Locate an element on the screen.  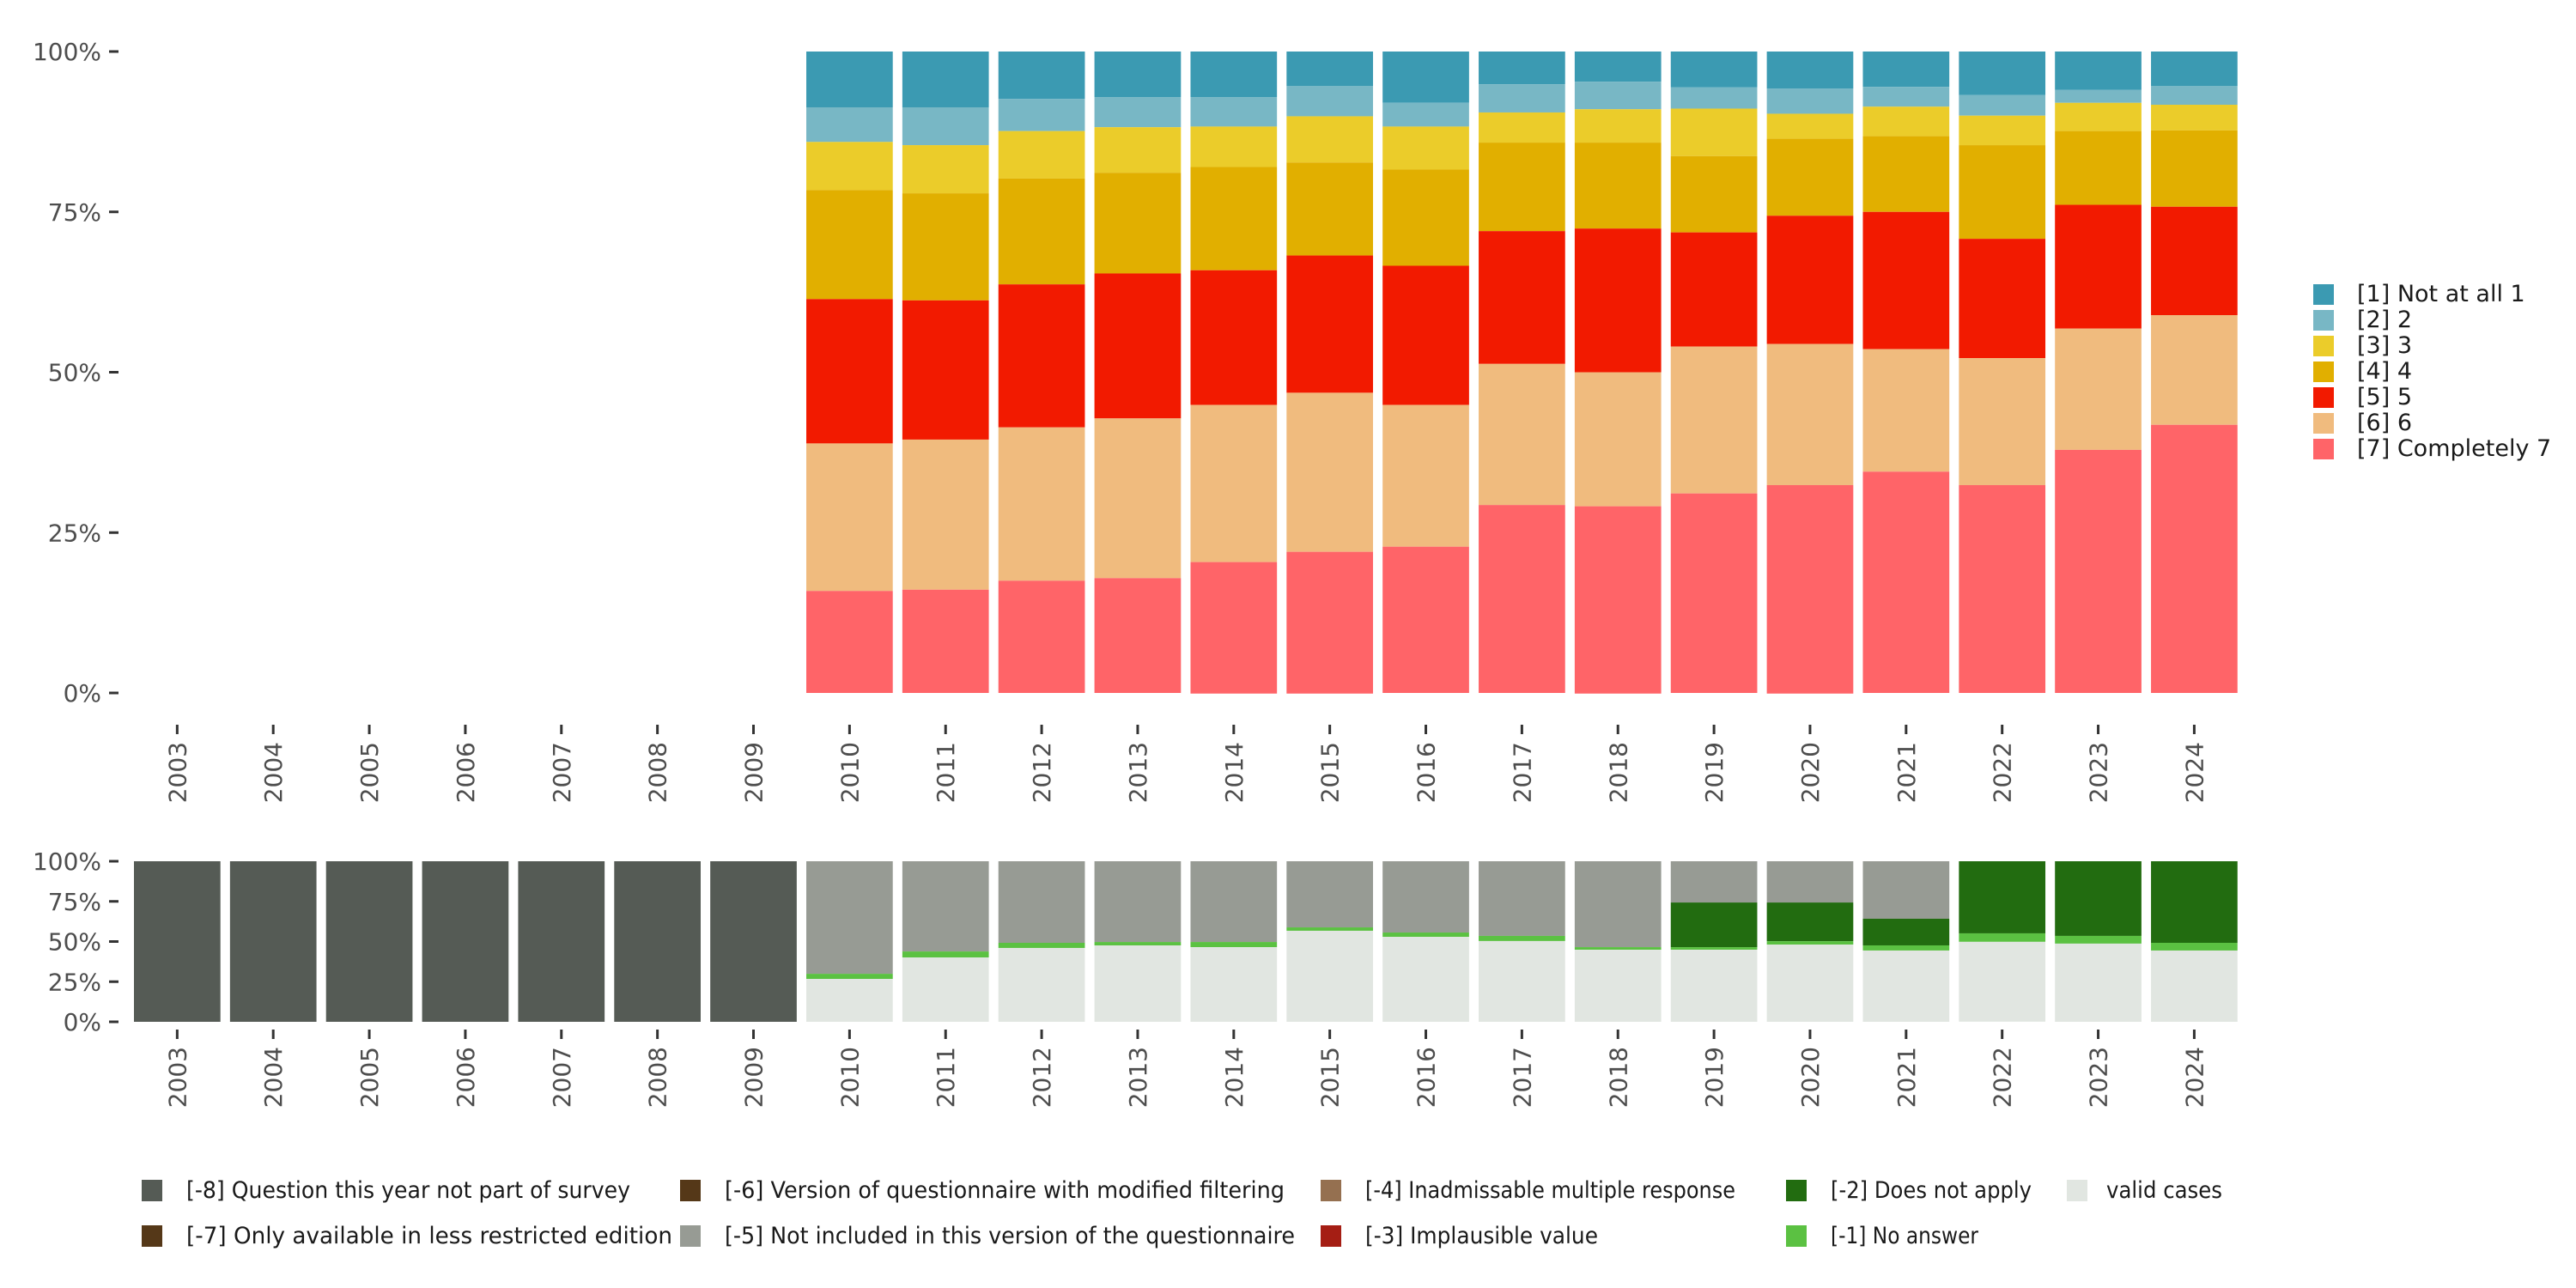
bar-segment-4-4-2023 is located at coordinates (2098, 168).